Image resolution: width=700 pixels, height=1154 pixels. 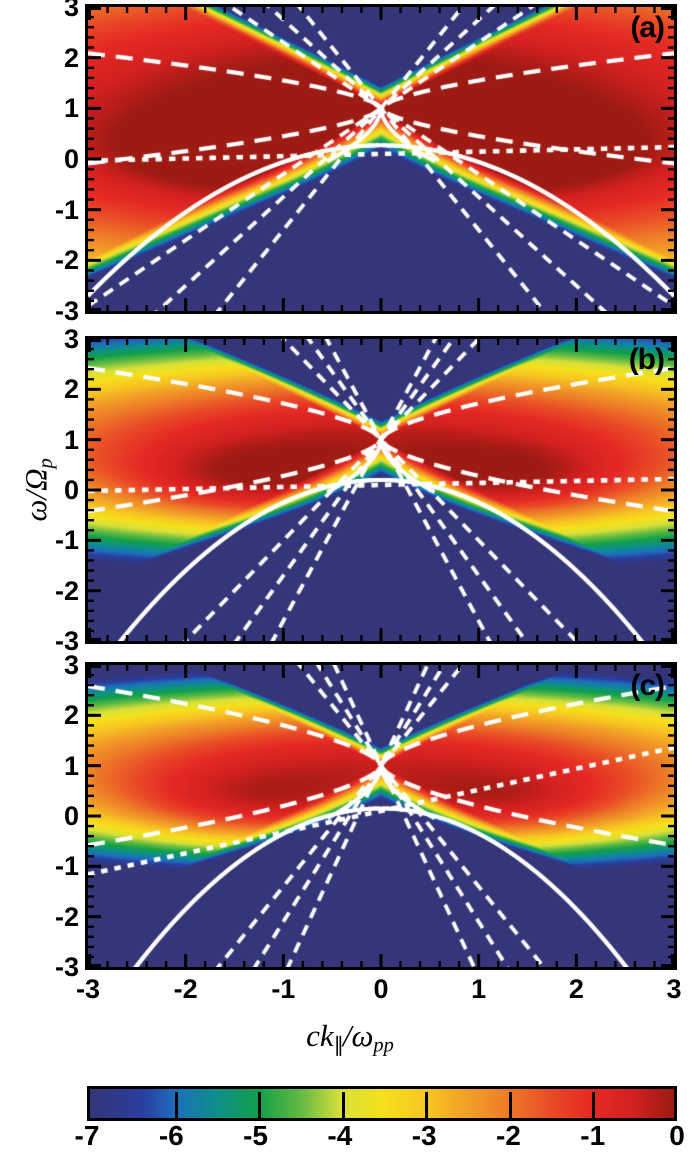 What do you see at coordinates (87, 1135) in the screenshot?
I see `colorbar-tick-label: -7` at bounding box center [87, 1135].